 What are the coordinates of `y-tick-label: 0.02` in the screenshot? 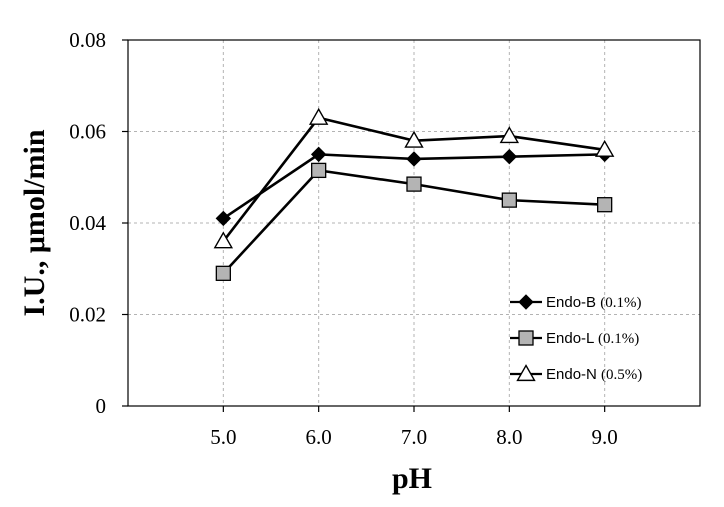 It's located at (87, 315).